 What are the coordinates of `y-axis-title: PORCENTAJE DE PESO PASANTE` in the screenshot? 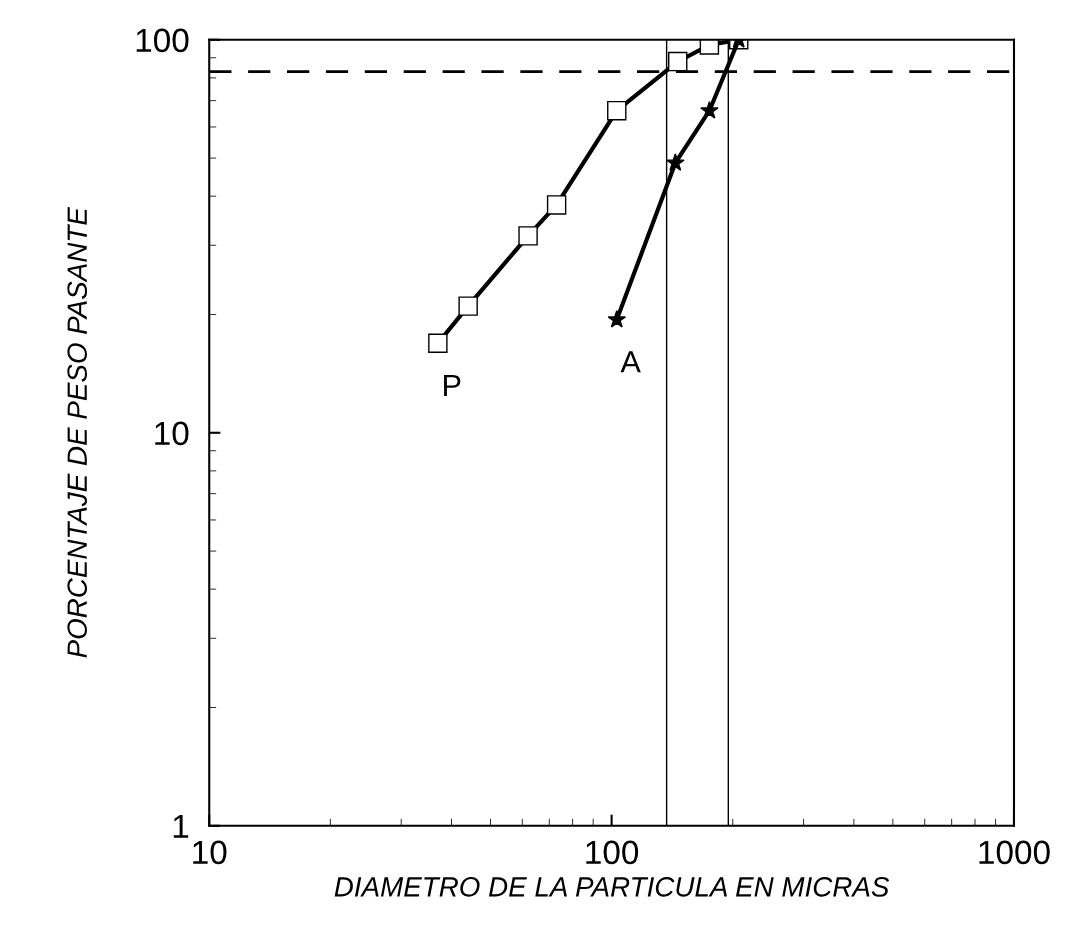 It's located at (77, 432).